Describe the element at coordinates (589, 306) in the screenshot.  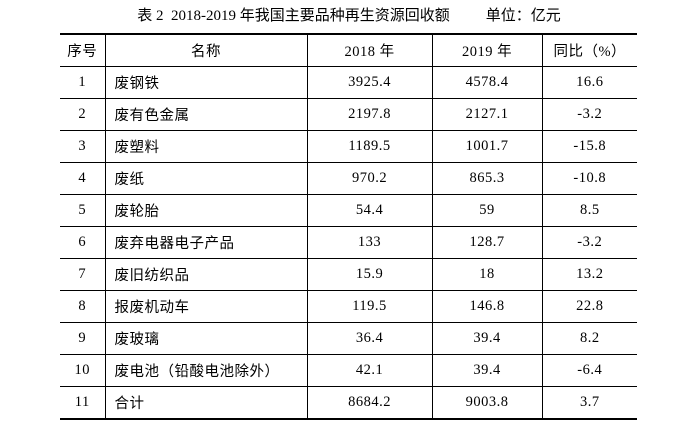
I see `cell-yoy: 22.8` at that location.